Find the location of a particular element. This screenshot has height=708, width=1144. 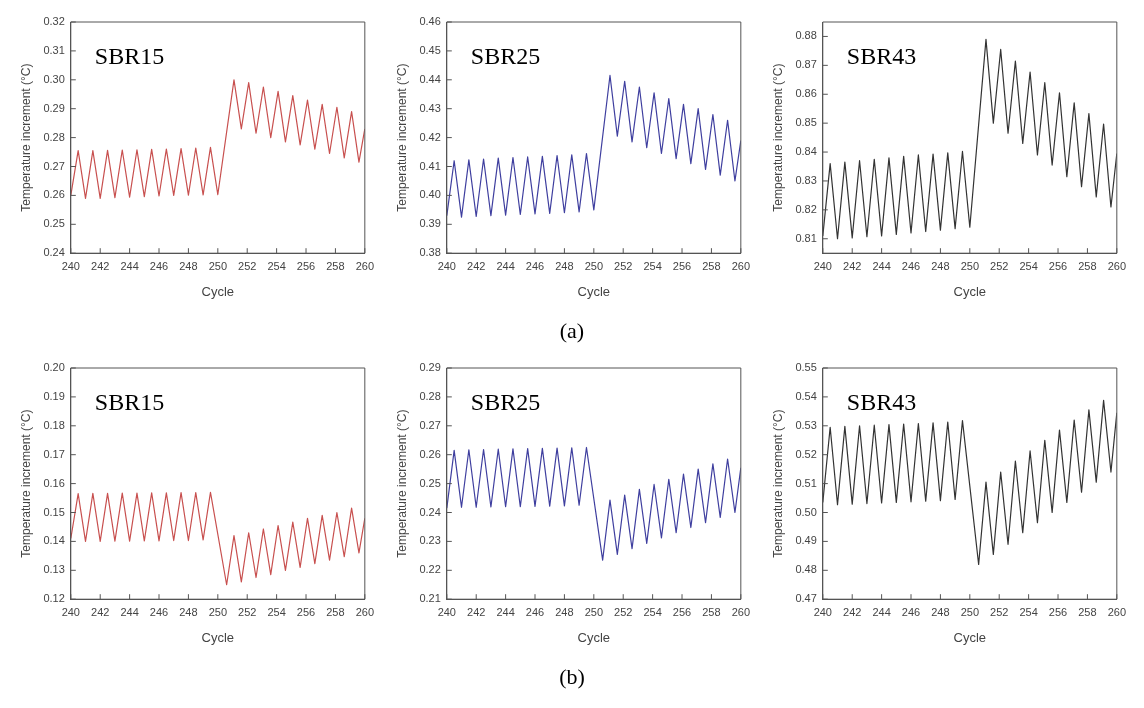

y-tick-label: 0.87 is located at coordinates (806, 64).